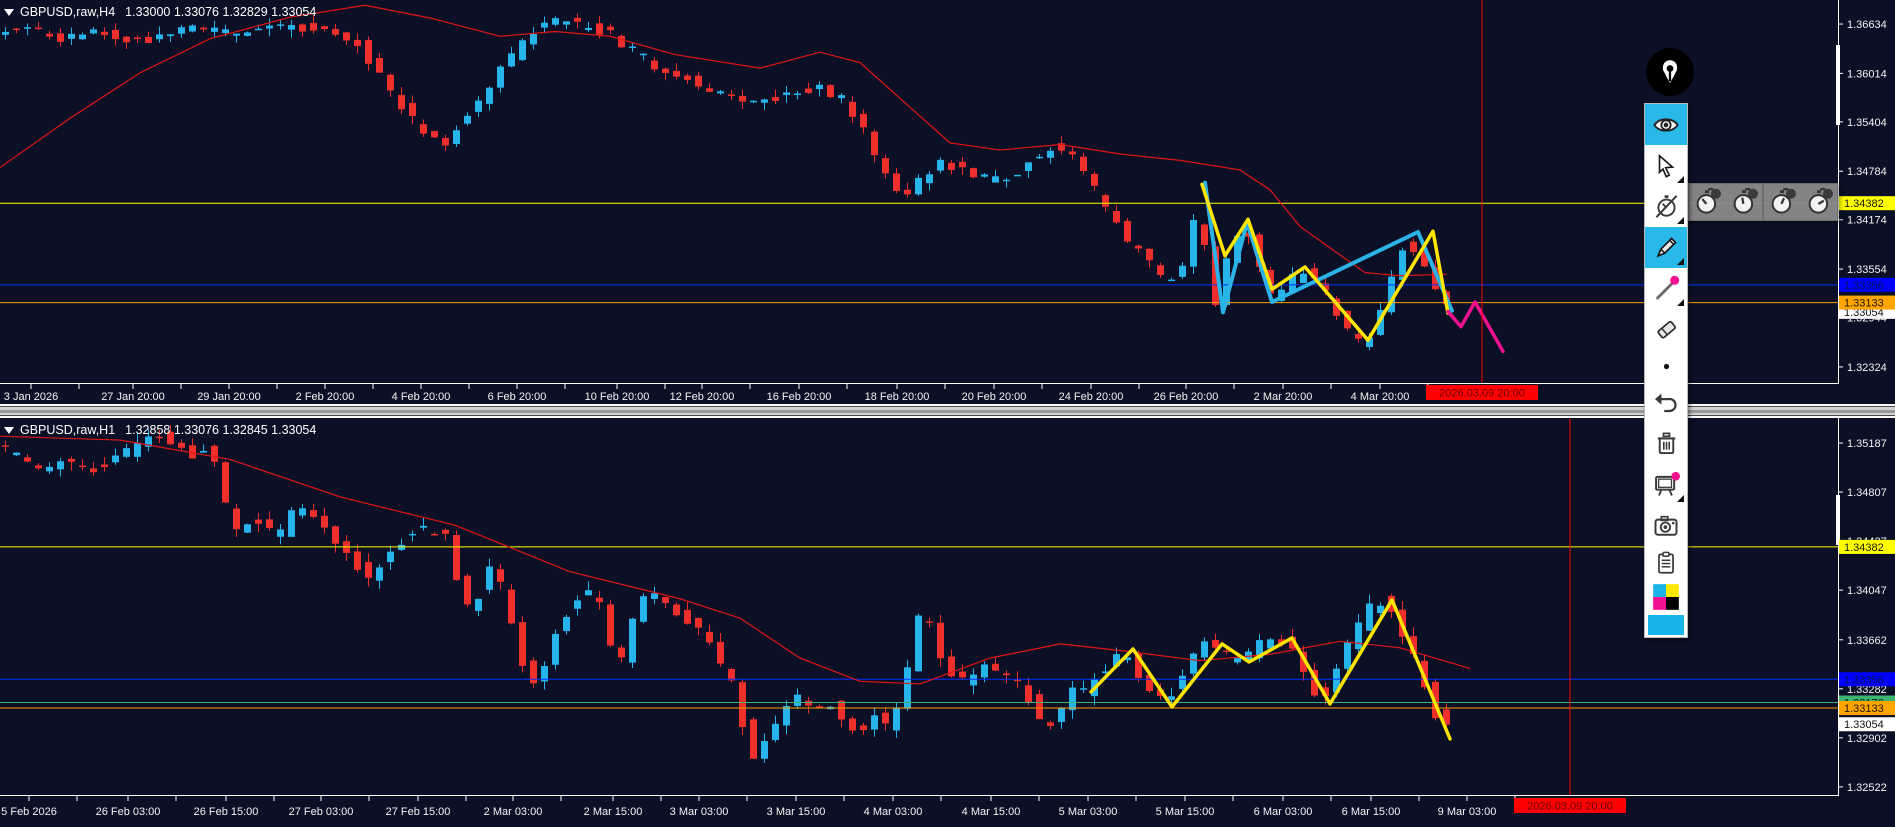 This screenshot has height=827, width=1895. I want to click on eraser-icon, so click(1666, 329).